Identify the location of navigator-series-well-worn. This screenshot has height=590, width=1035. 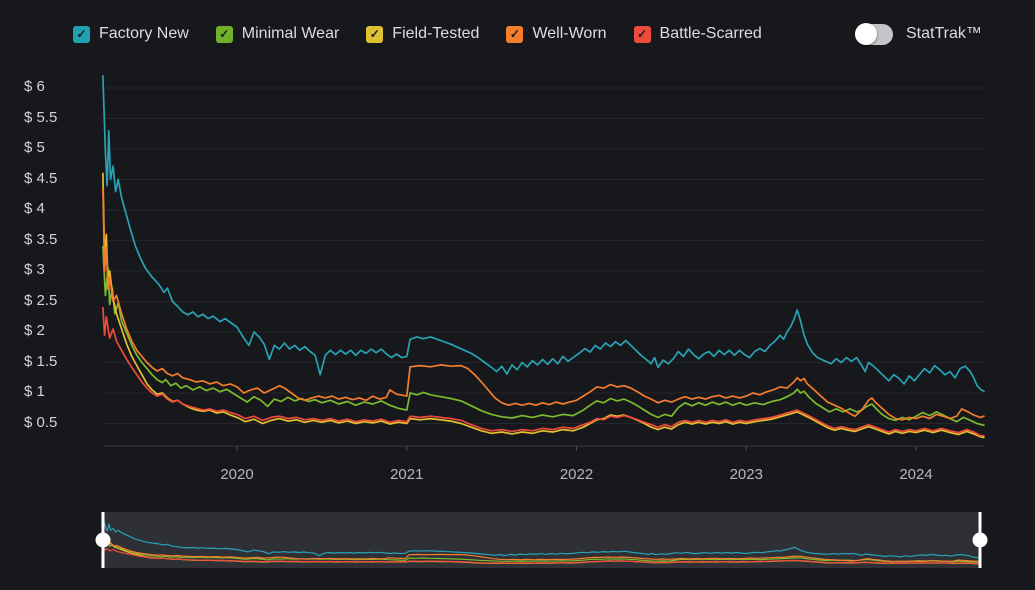
(541, 547).